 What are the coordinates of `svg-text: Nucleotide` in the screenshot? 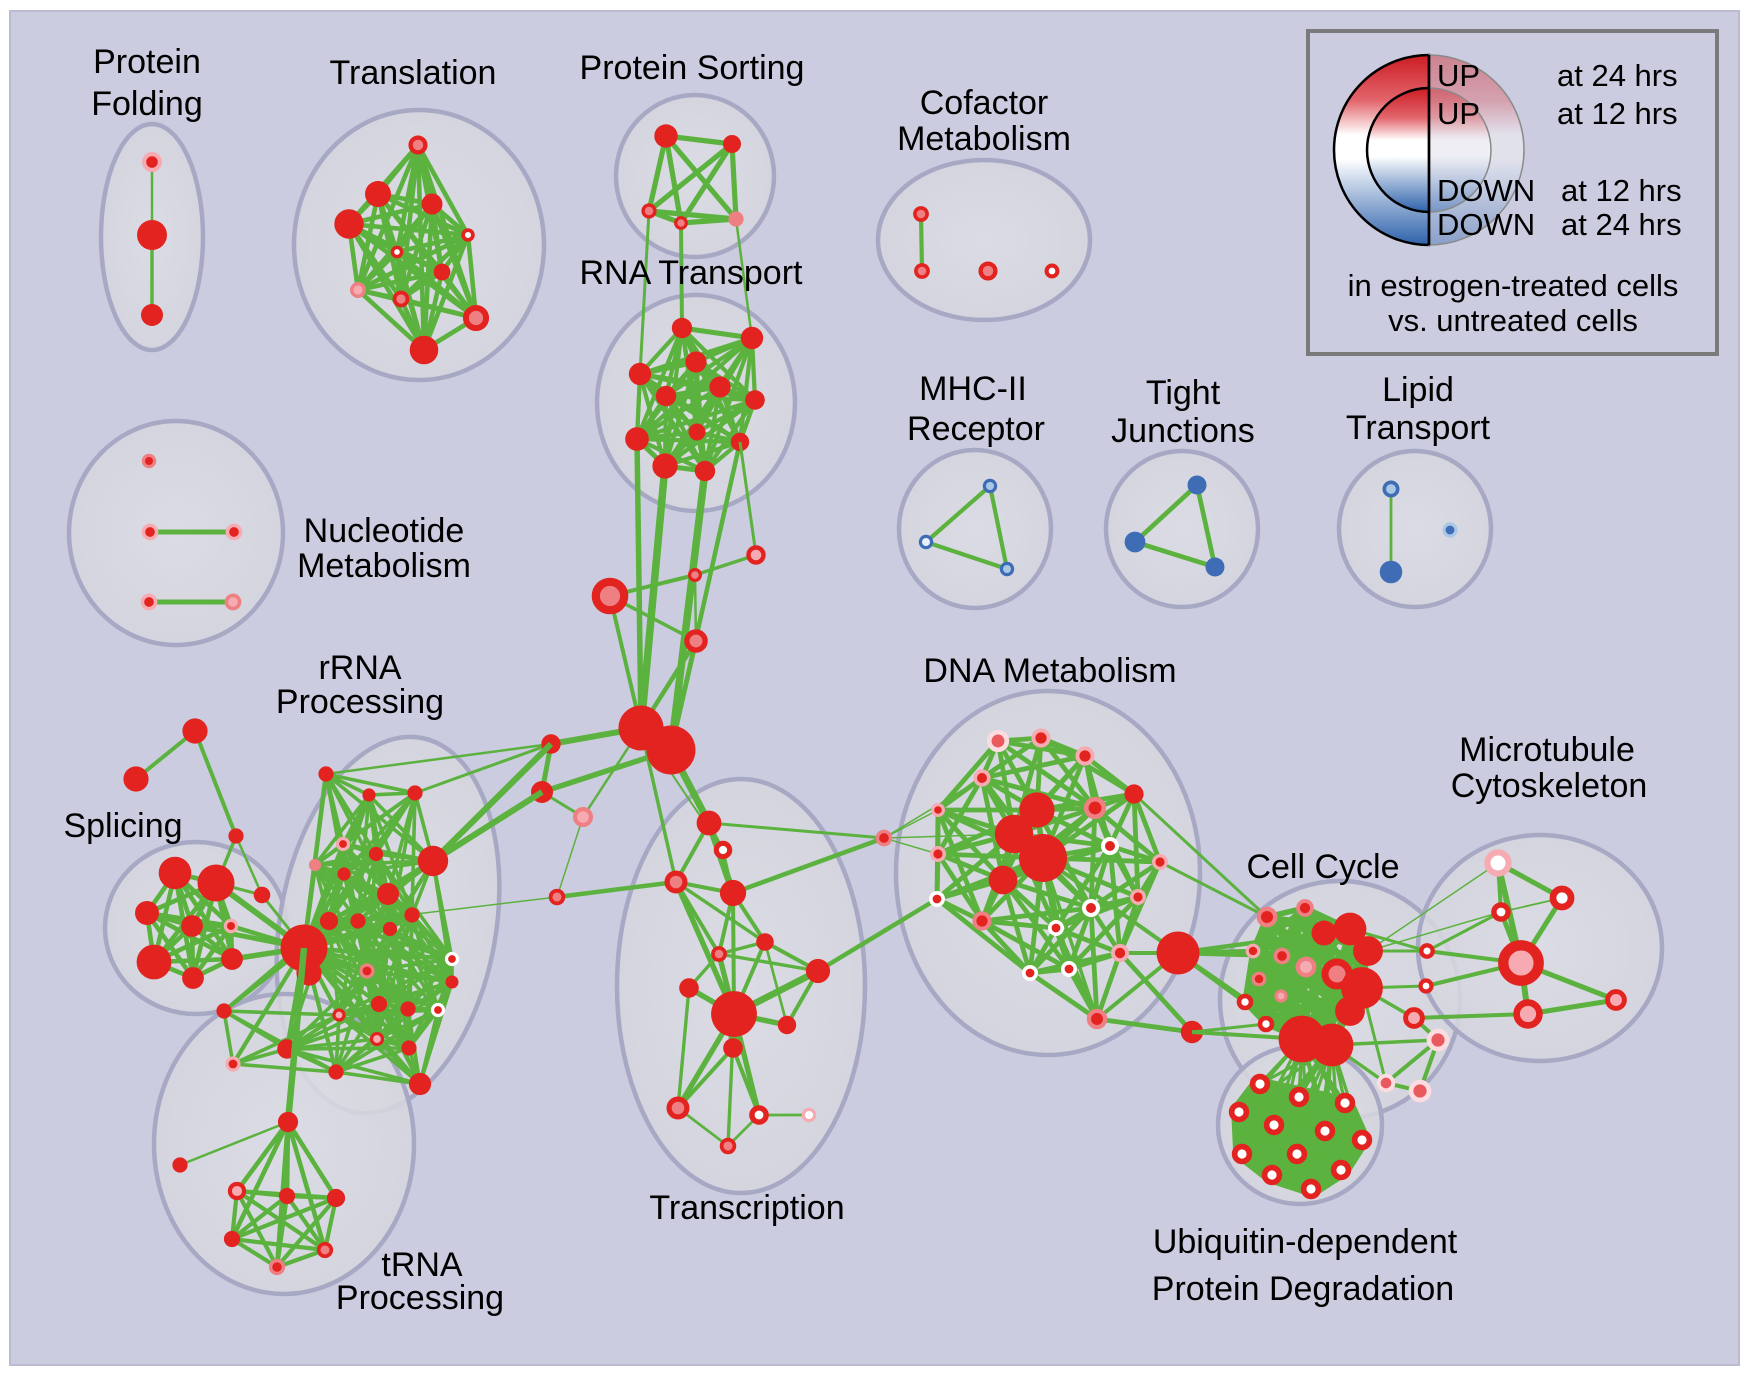 It's located at (384, 531).